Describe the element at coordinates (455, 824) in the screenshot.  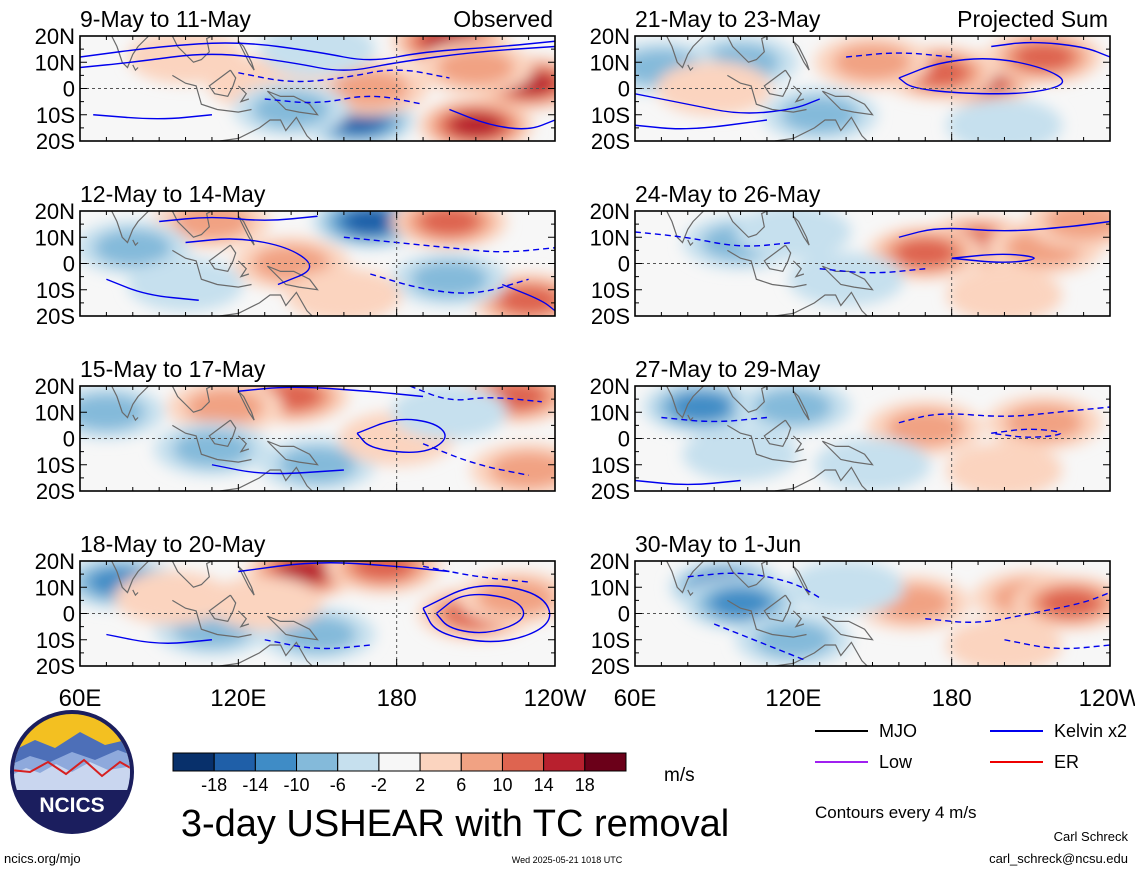
I see `chart-title: 3-day USHEAR with TC removal` at that location.